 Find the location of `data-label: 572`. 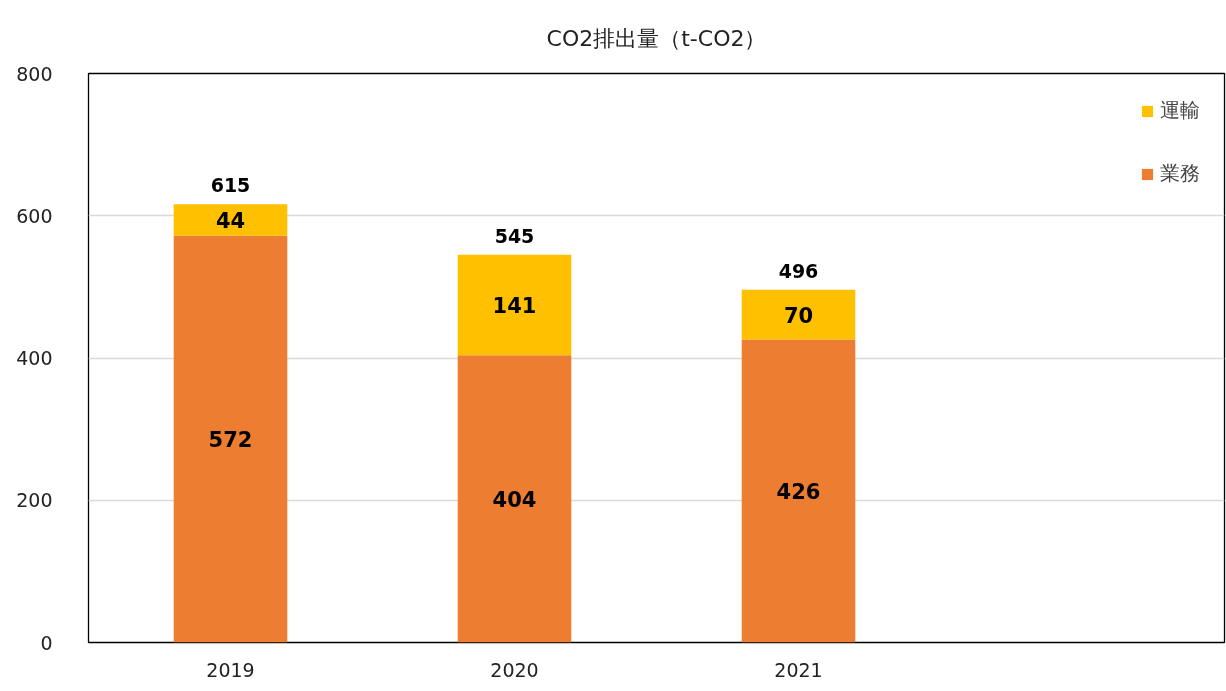

data-label: 572 is located at coordinates (230, 440).